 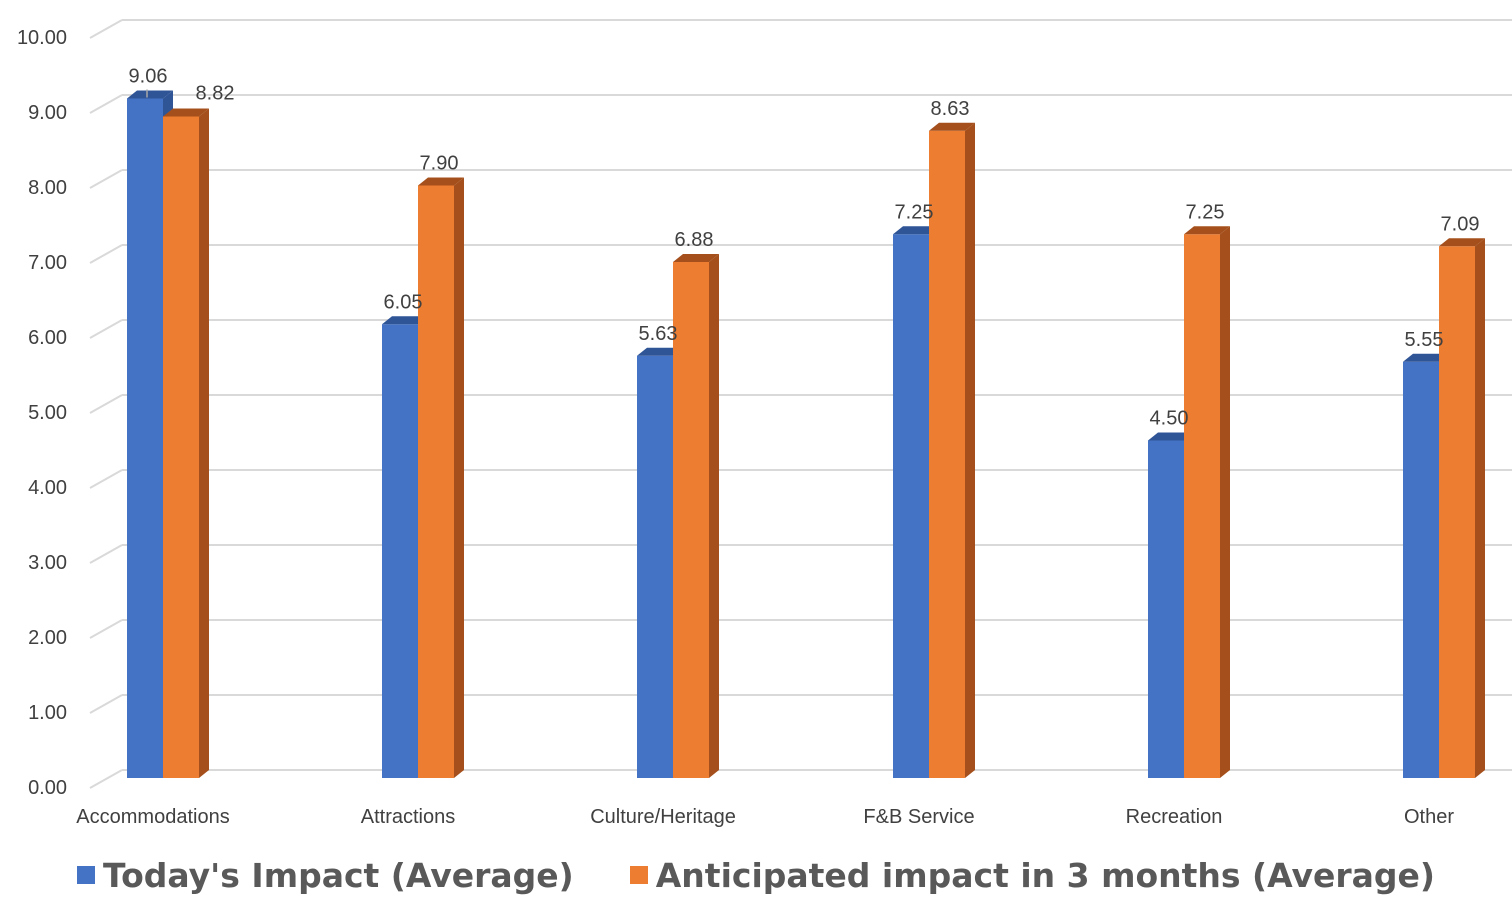 What do you see at coordinates (1045, 875) in the screenshot?
I see `legend-label-anticipated: Anticipated impact in 3 months (Average)` at bounding box center [1045, 875].